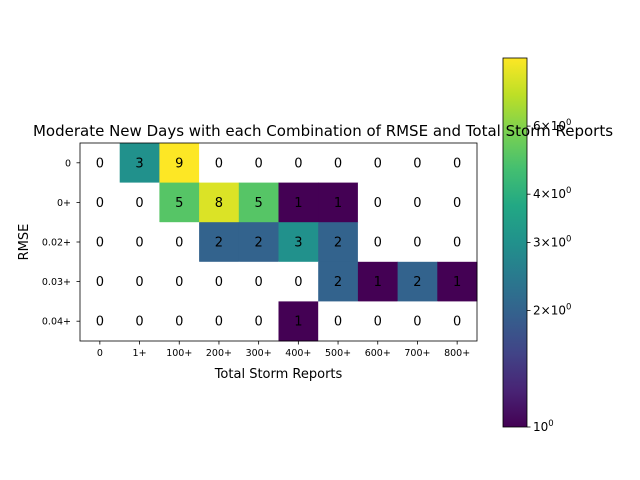 Image resolution: width=640 pixels, height=480 pixels. What do you see at coordinates (457, 353) in the screenshot?
I see `x-tick-label: 800+` at bounding box center [457, 353].